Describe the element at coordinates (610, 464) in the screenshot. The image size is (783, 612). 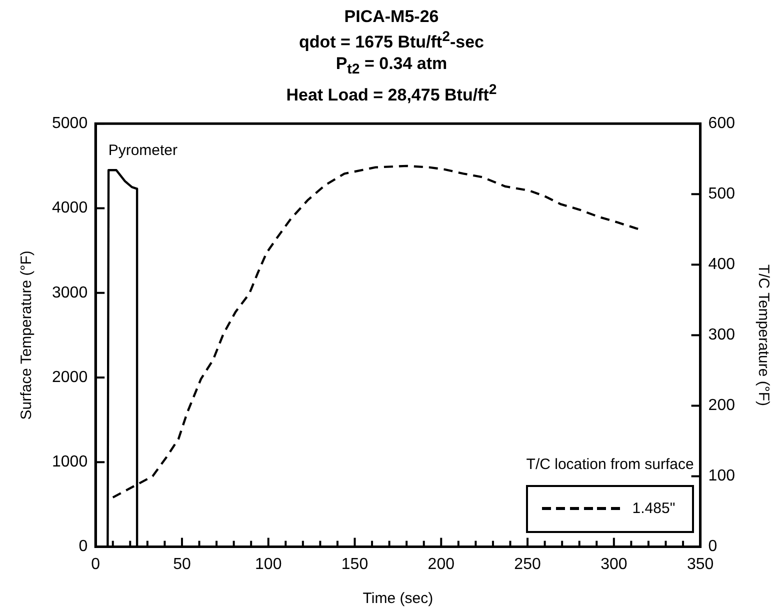
I see `legend-title: T/C location from surface` at that location.